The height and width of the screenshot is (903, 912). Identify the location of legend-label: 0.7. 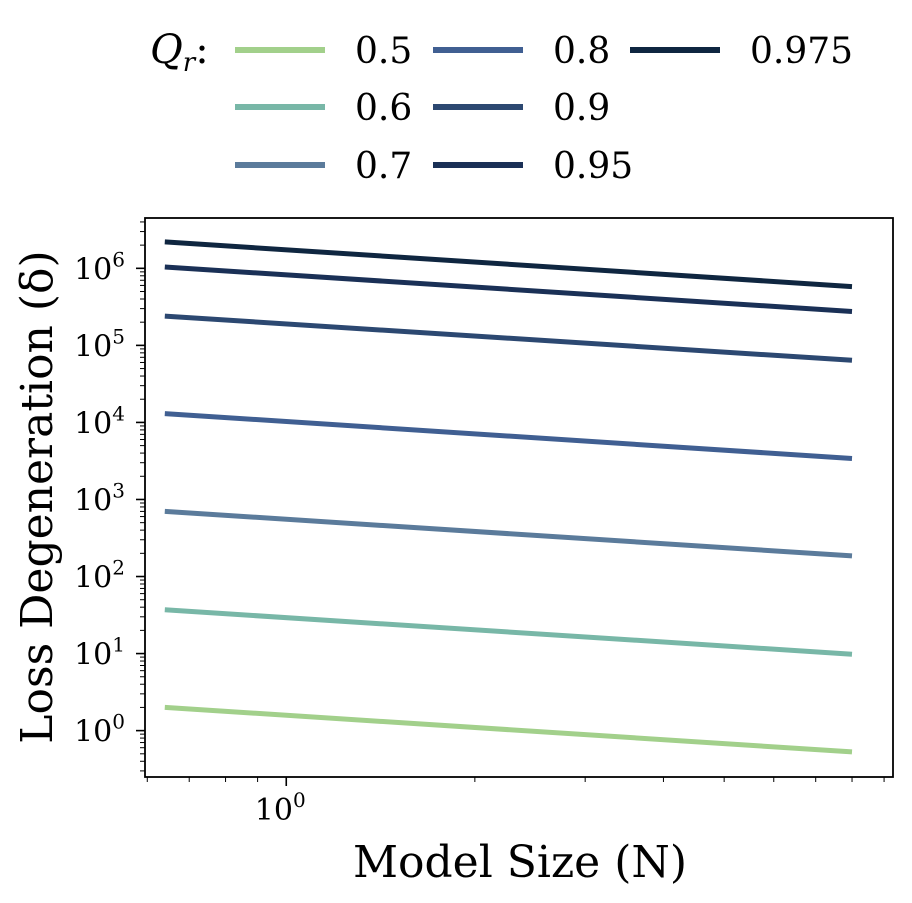
(383, 166).